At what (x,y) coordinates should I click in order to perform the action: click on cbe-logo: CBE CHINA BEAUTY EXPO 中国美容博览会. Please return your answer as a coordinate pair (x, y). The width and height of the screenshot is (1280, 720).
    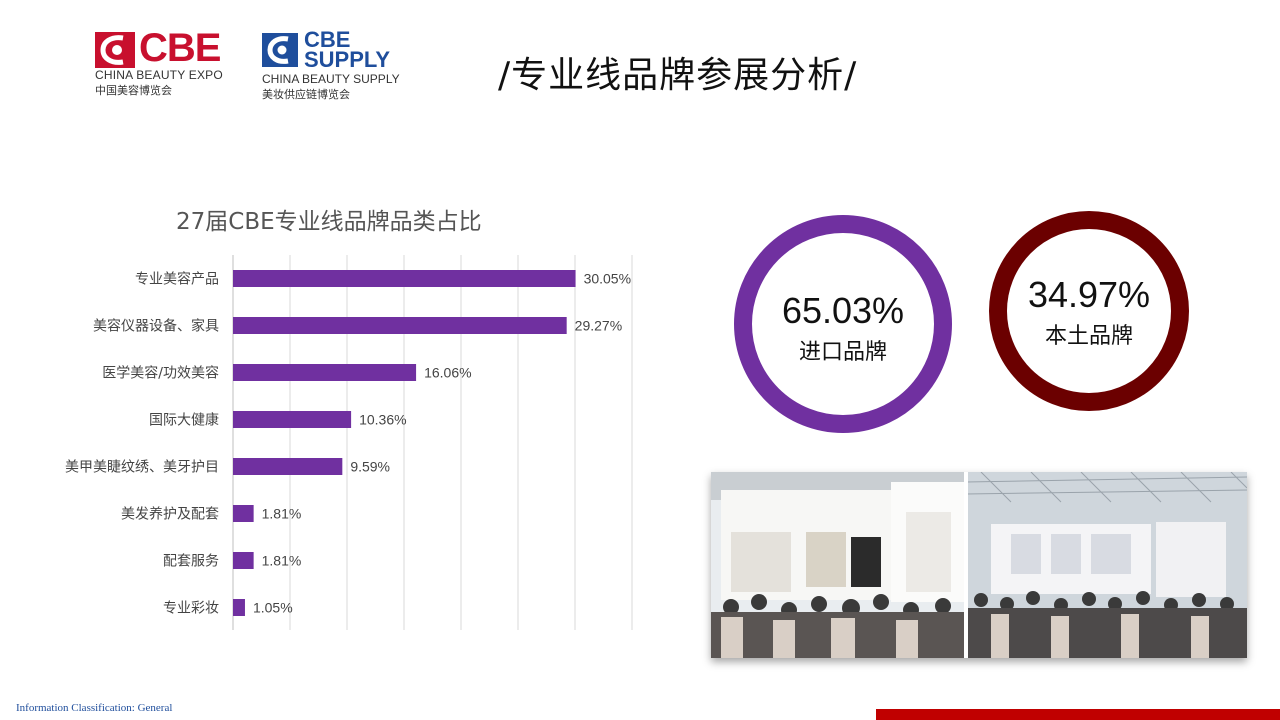
    Looking at the image, I should click on (160, 62).